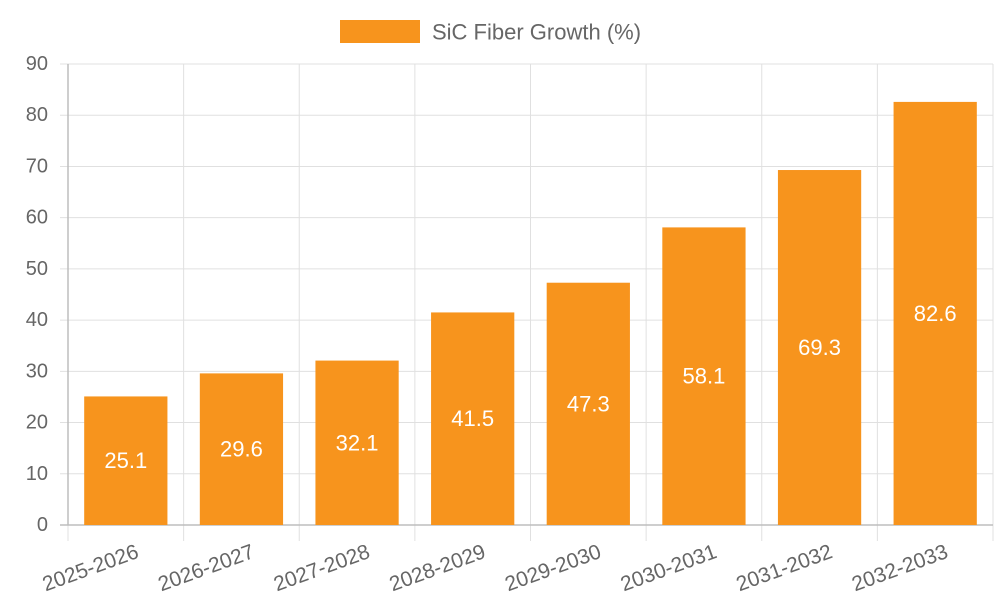  Describe the element at coordinates (553, 568) in the screenshot. I see `x-tick-label: 2029-2030` at that location.